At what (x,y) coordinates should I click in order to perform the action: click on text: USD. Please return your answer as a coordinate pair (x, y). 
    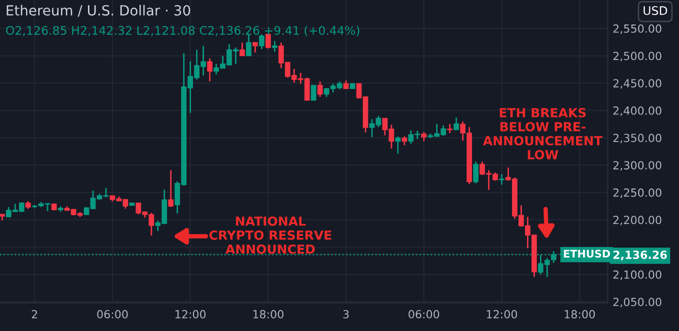
    Looking at the image, I should click on (656, 11).